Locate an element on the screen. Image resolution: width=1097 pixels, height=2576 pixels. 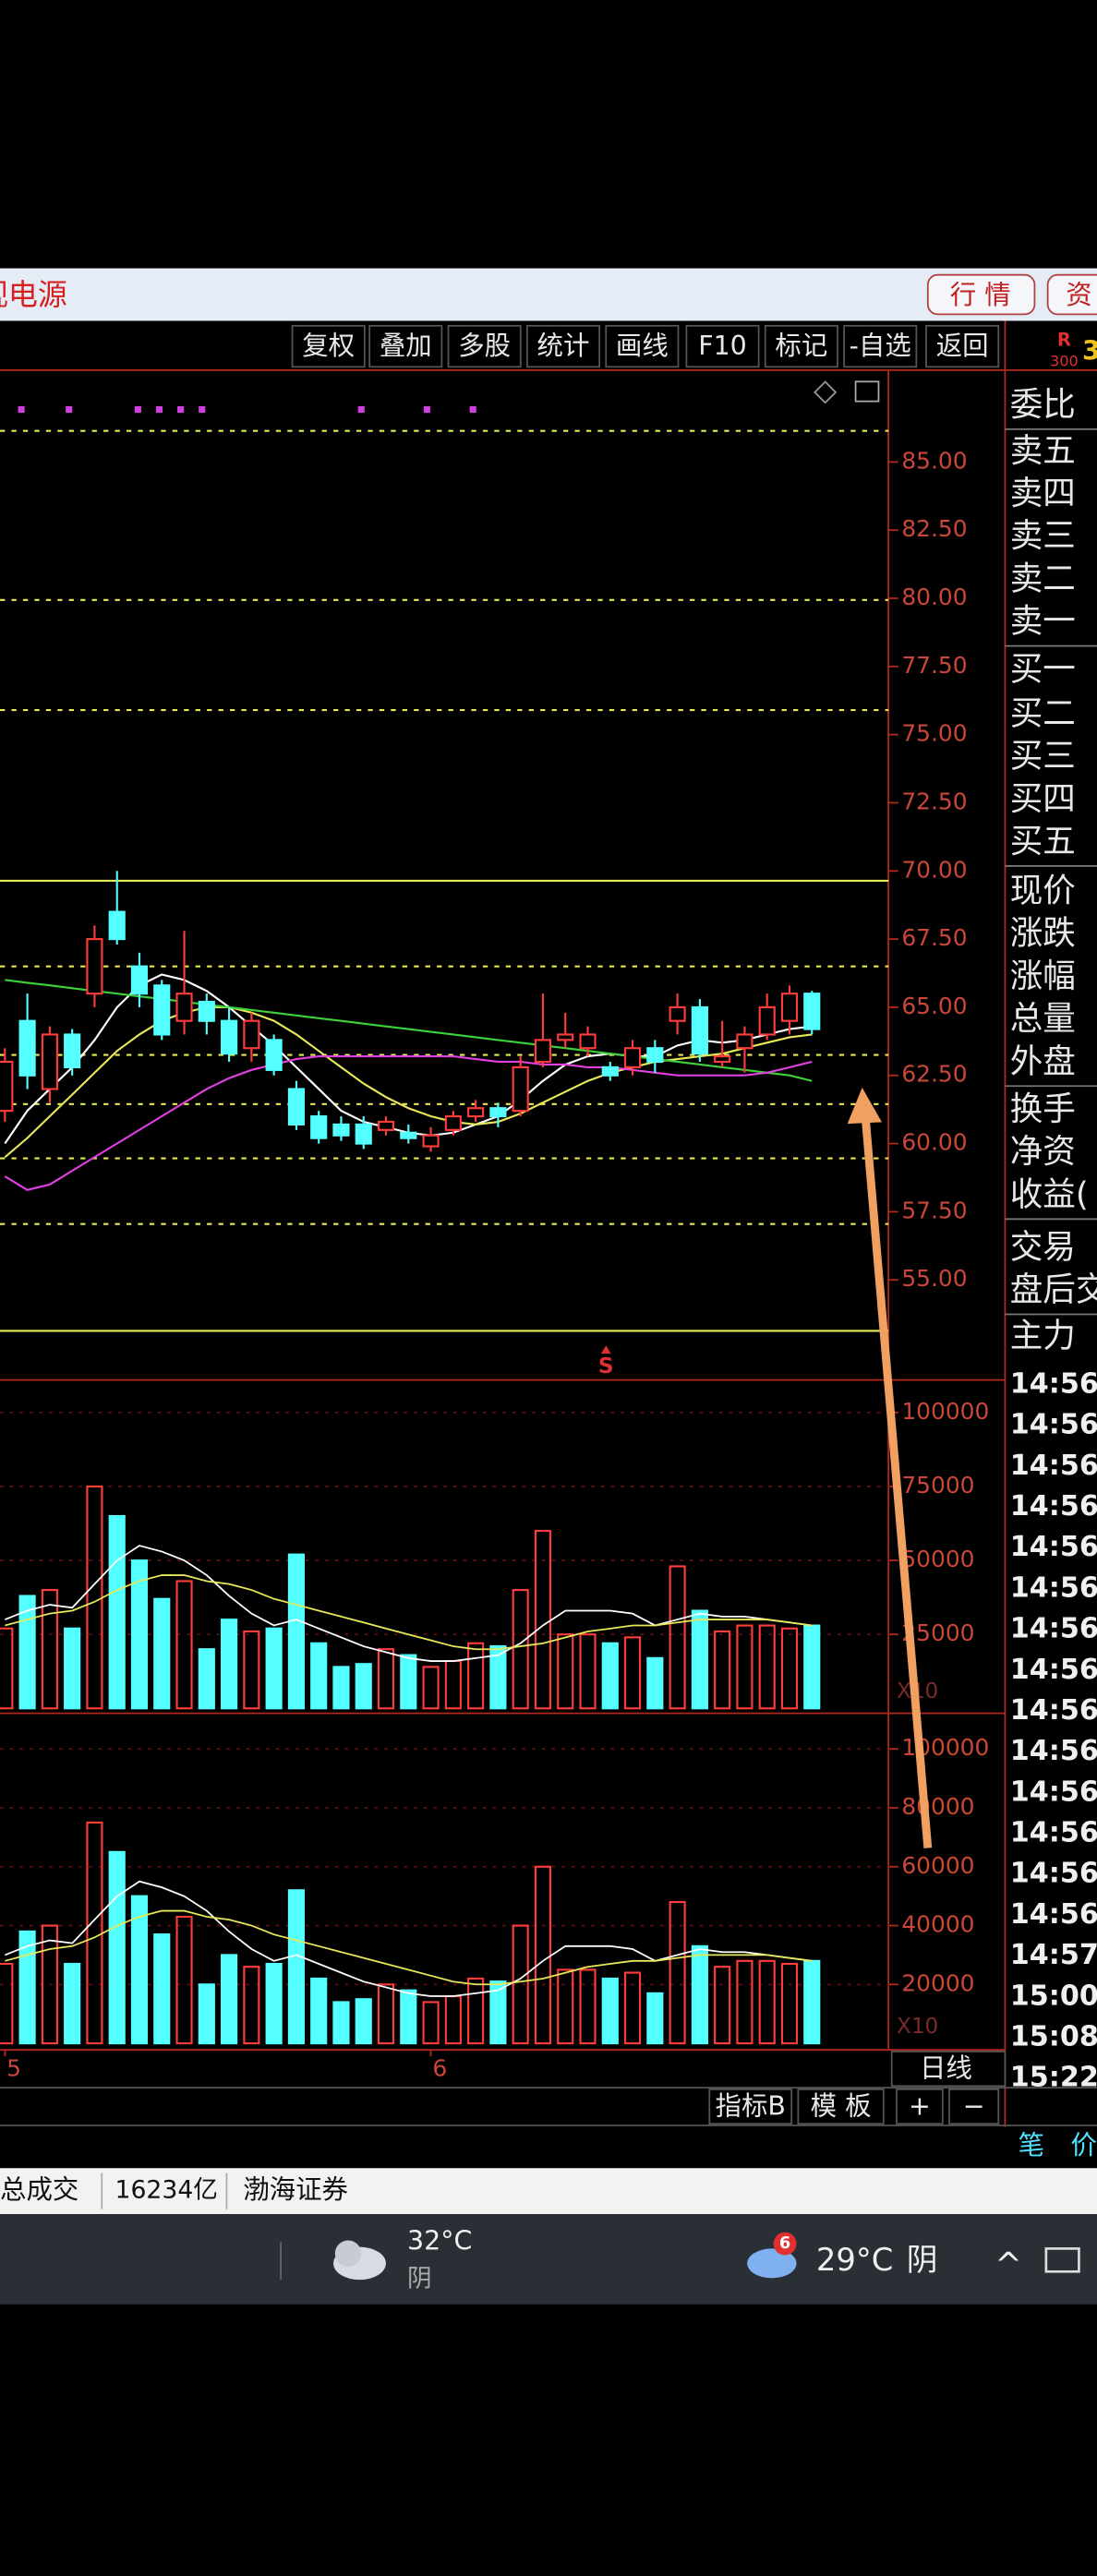
status-bar is located at coordinates (548, 2191).